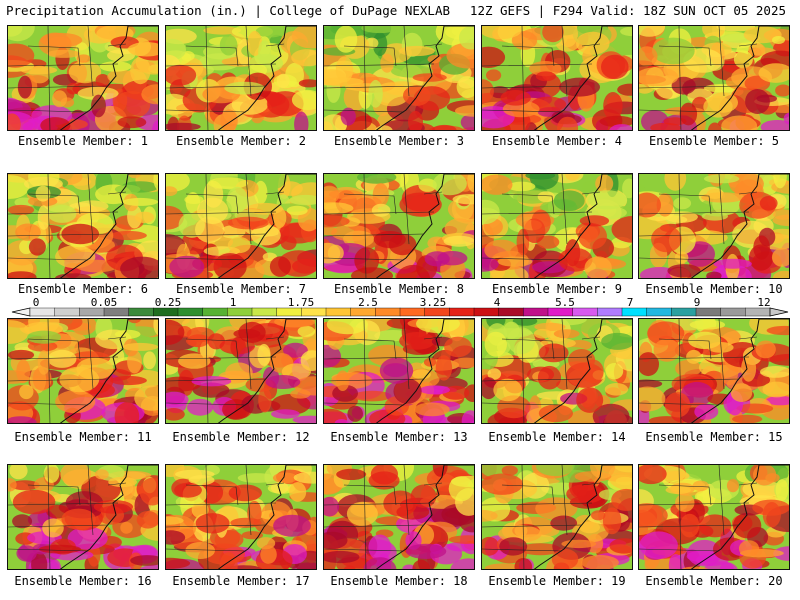 The width and height of the screenshot is (800, 600). I want to click on colorbar-low-arrow, so click(21, 312).